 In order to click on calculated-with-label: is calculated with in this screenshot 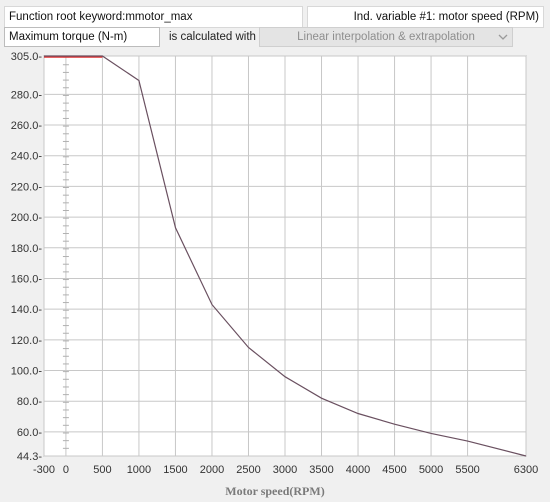, I will do `click(212, 37)`.